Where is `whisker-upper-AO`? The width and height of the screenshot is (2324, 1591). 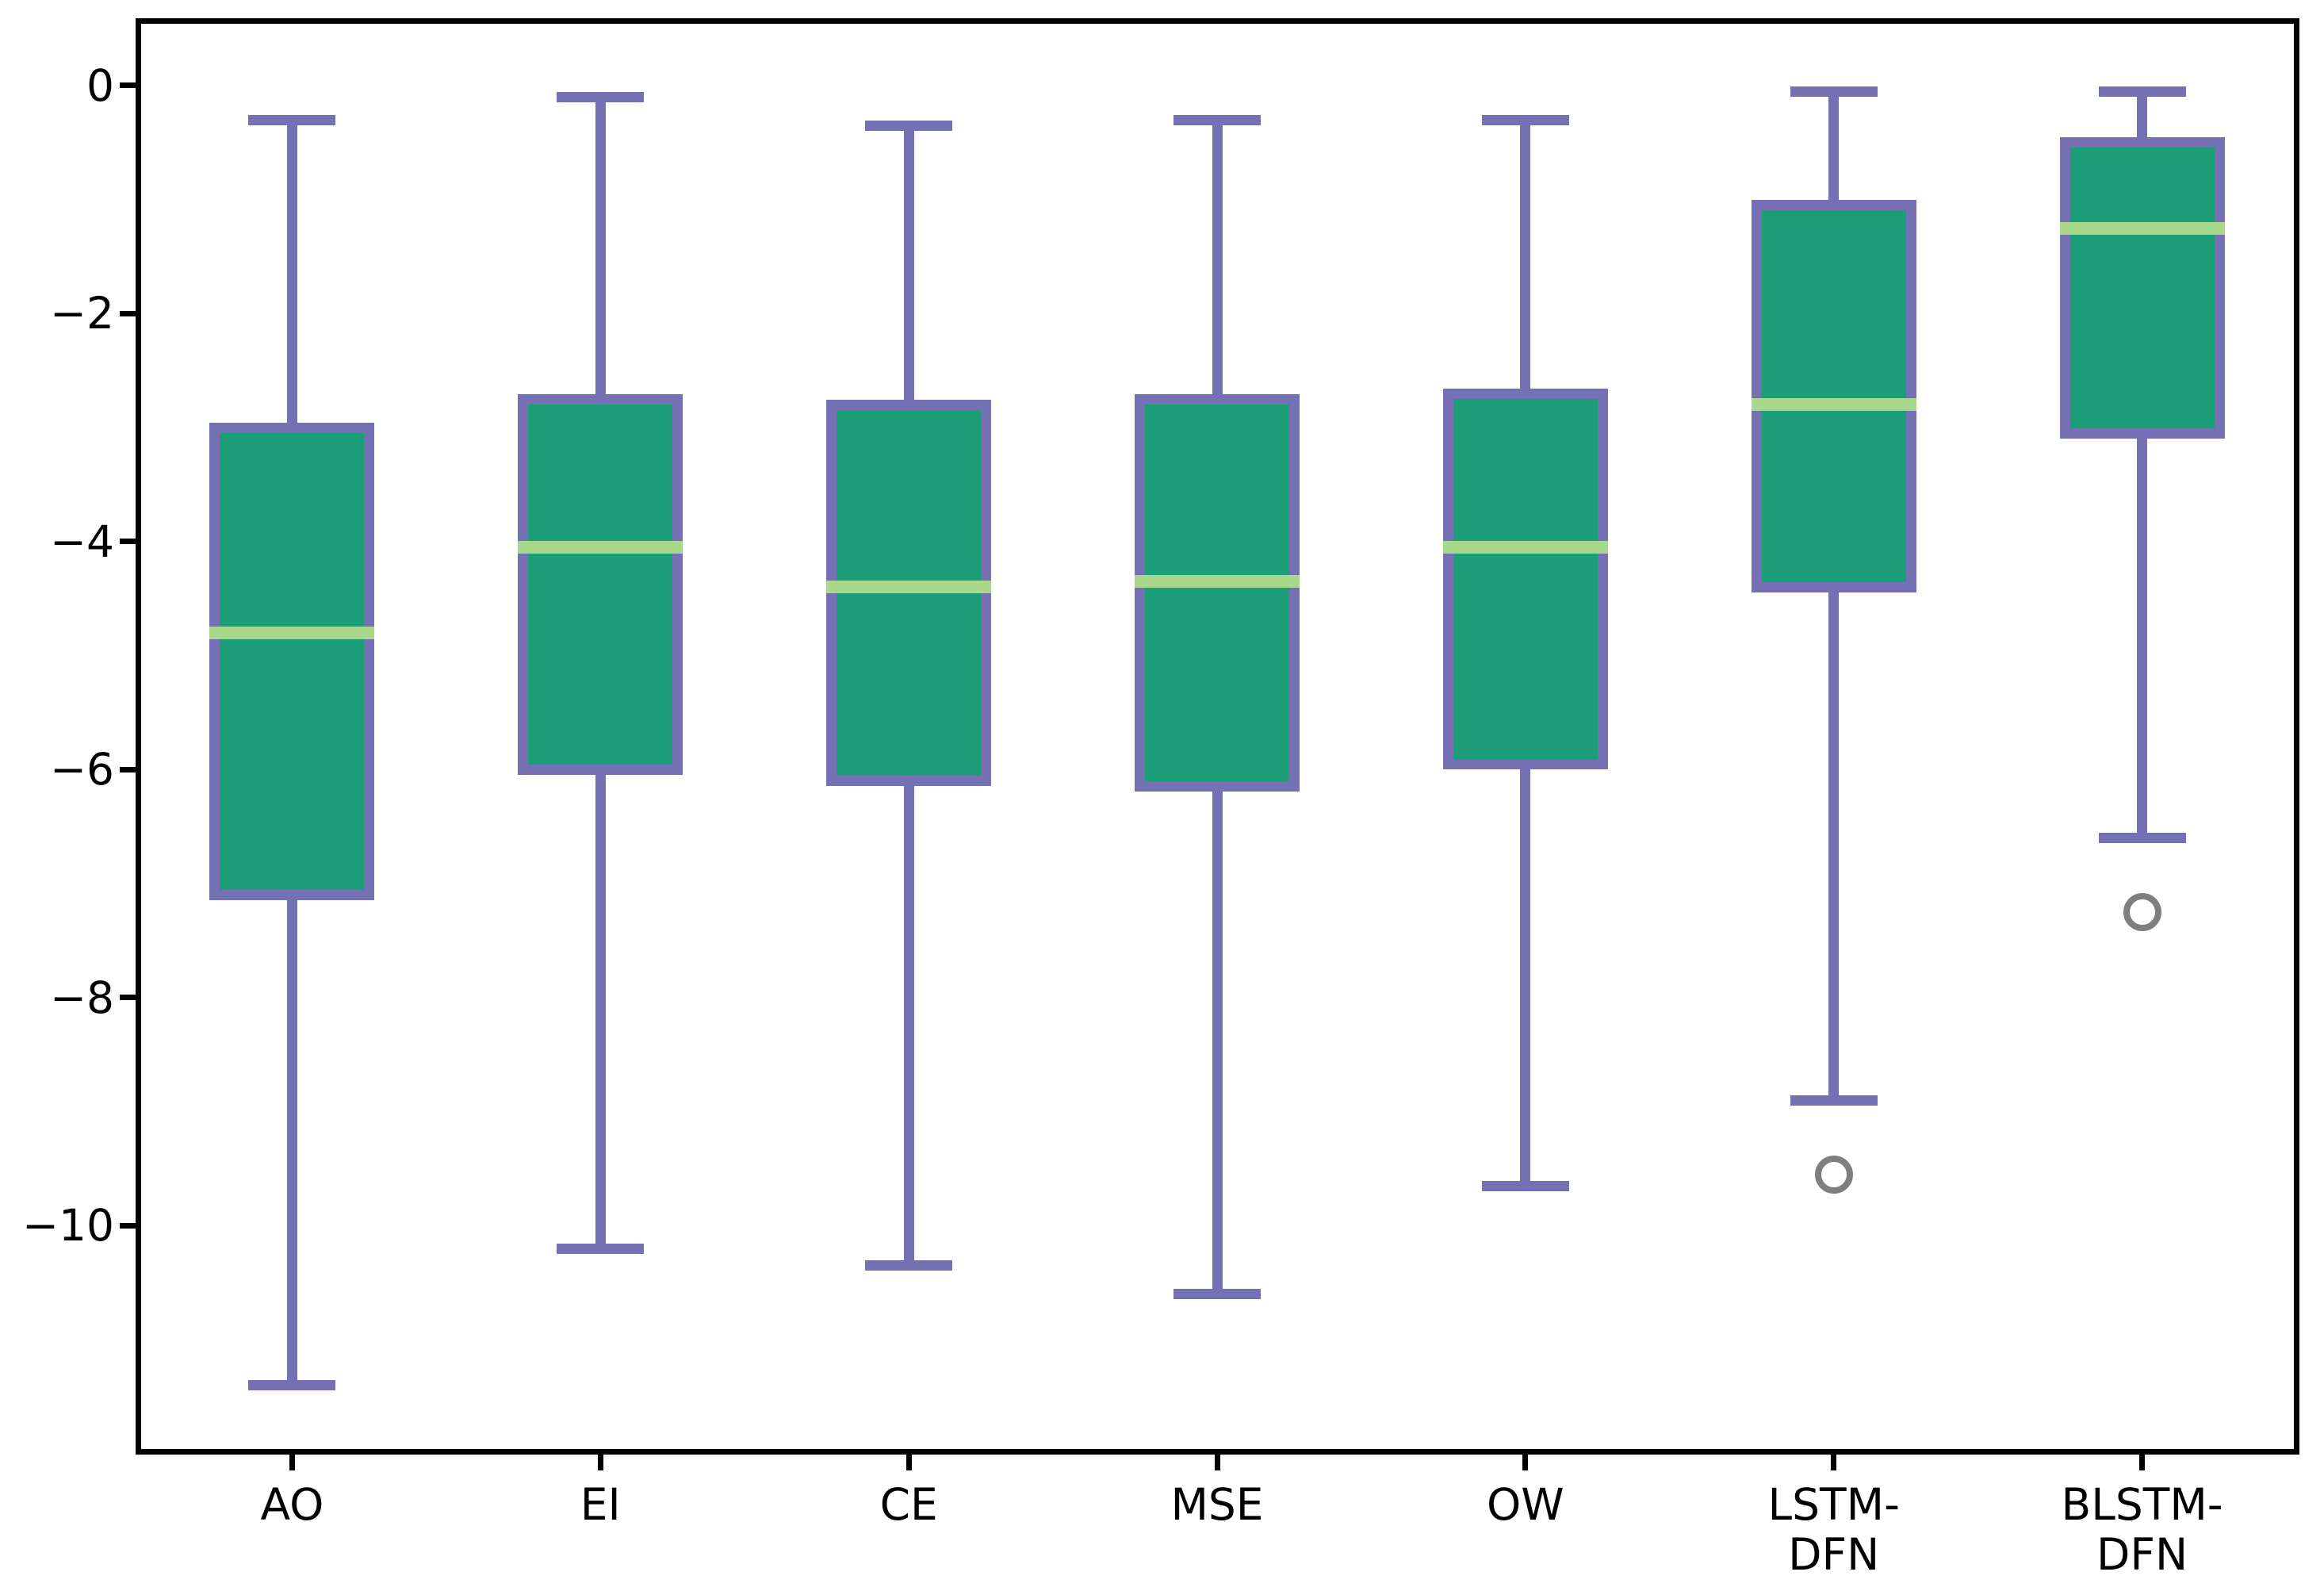
whisker-upper-AO is located at coordinates (291, 274).